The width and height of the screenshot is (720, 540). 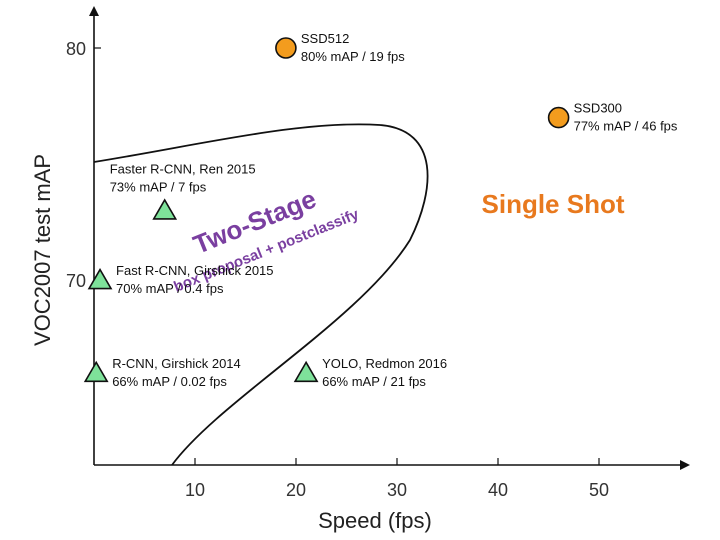 I want to click on data-point-label: SSD512, so click(x=325, y=38).